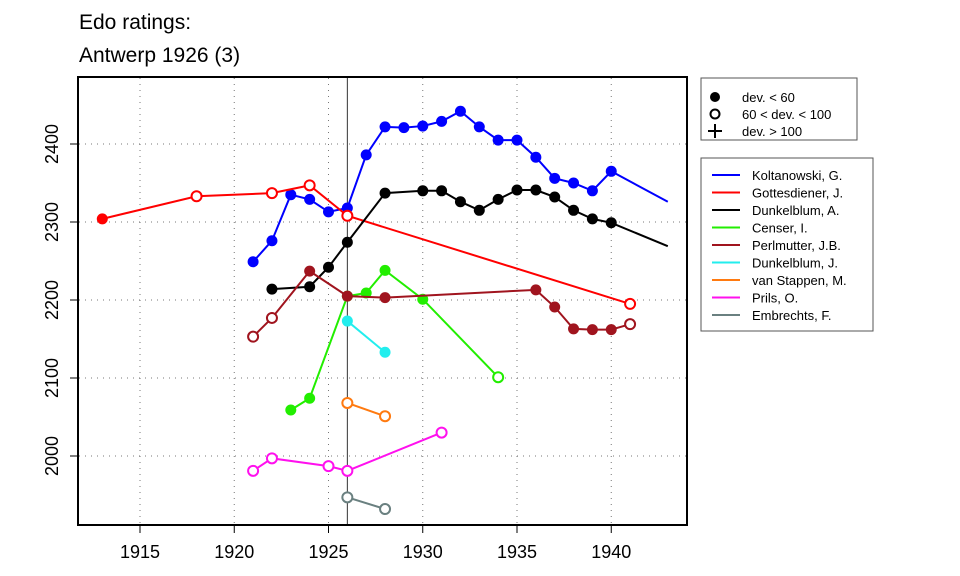  Describe the element at coordinates (52, 456) in the screenshot. I see `y-tick-label: 2000` at that location.